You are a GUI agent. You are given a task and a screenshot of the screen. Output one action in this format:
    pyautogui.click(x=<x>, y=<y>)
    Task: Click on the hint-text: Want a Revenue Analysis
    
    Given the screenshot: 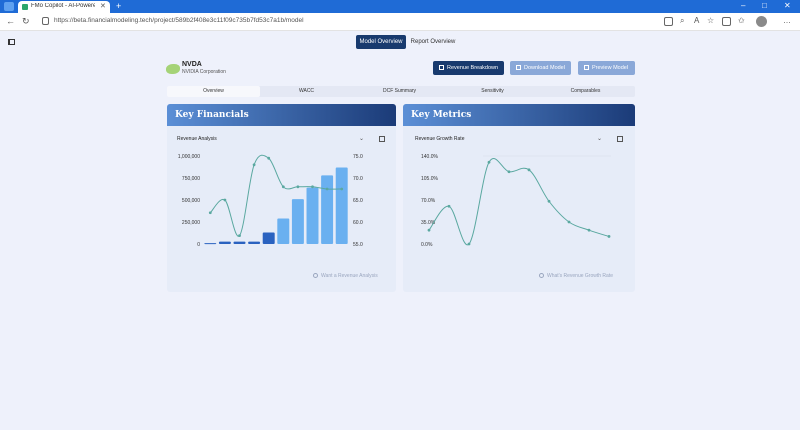 What is the action you would take?
    pyautogui.click(x=349, y=276)
    